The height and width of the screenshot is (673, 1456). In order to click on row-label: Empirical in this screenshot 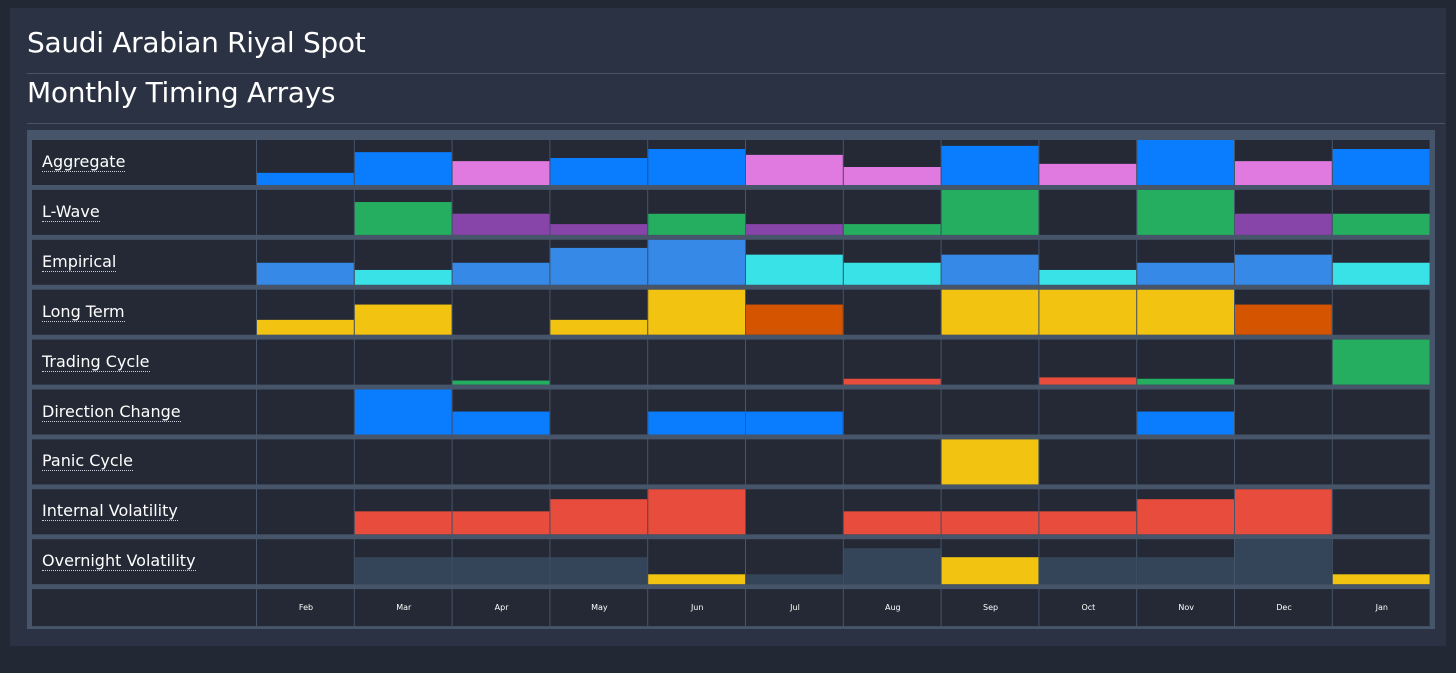, I will do `click(79, 261)`.